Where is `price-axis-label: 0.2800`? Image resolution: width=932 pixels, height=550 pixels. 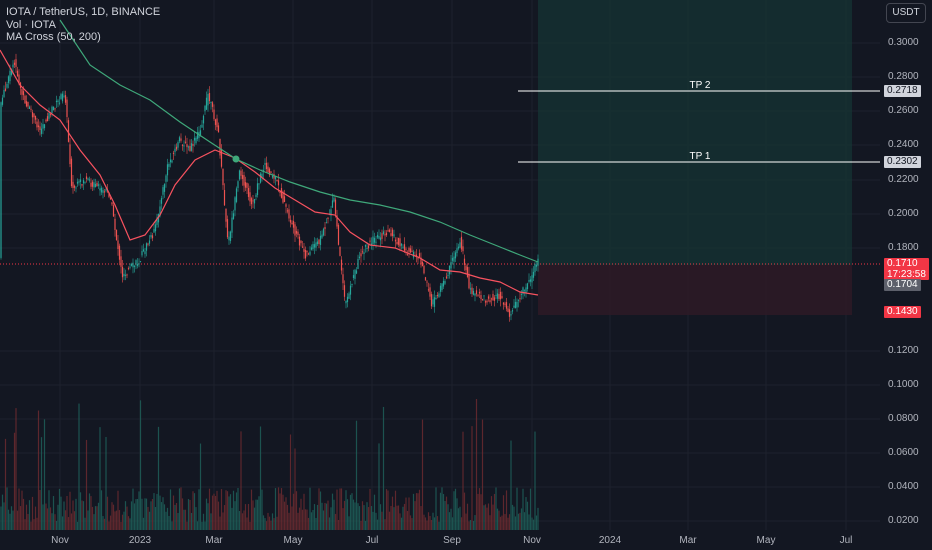
price-axis-label: 0.2800 is located at coordinates (903, 76).